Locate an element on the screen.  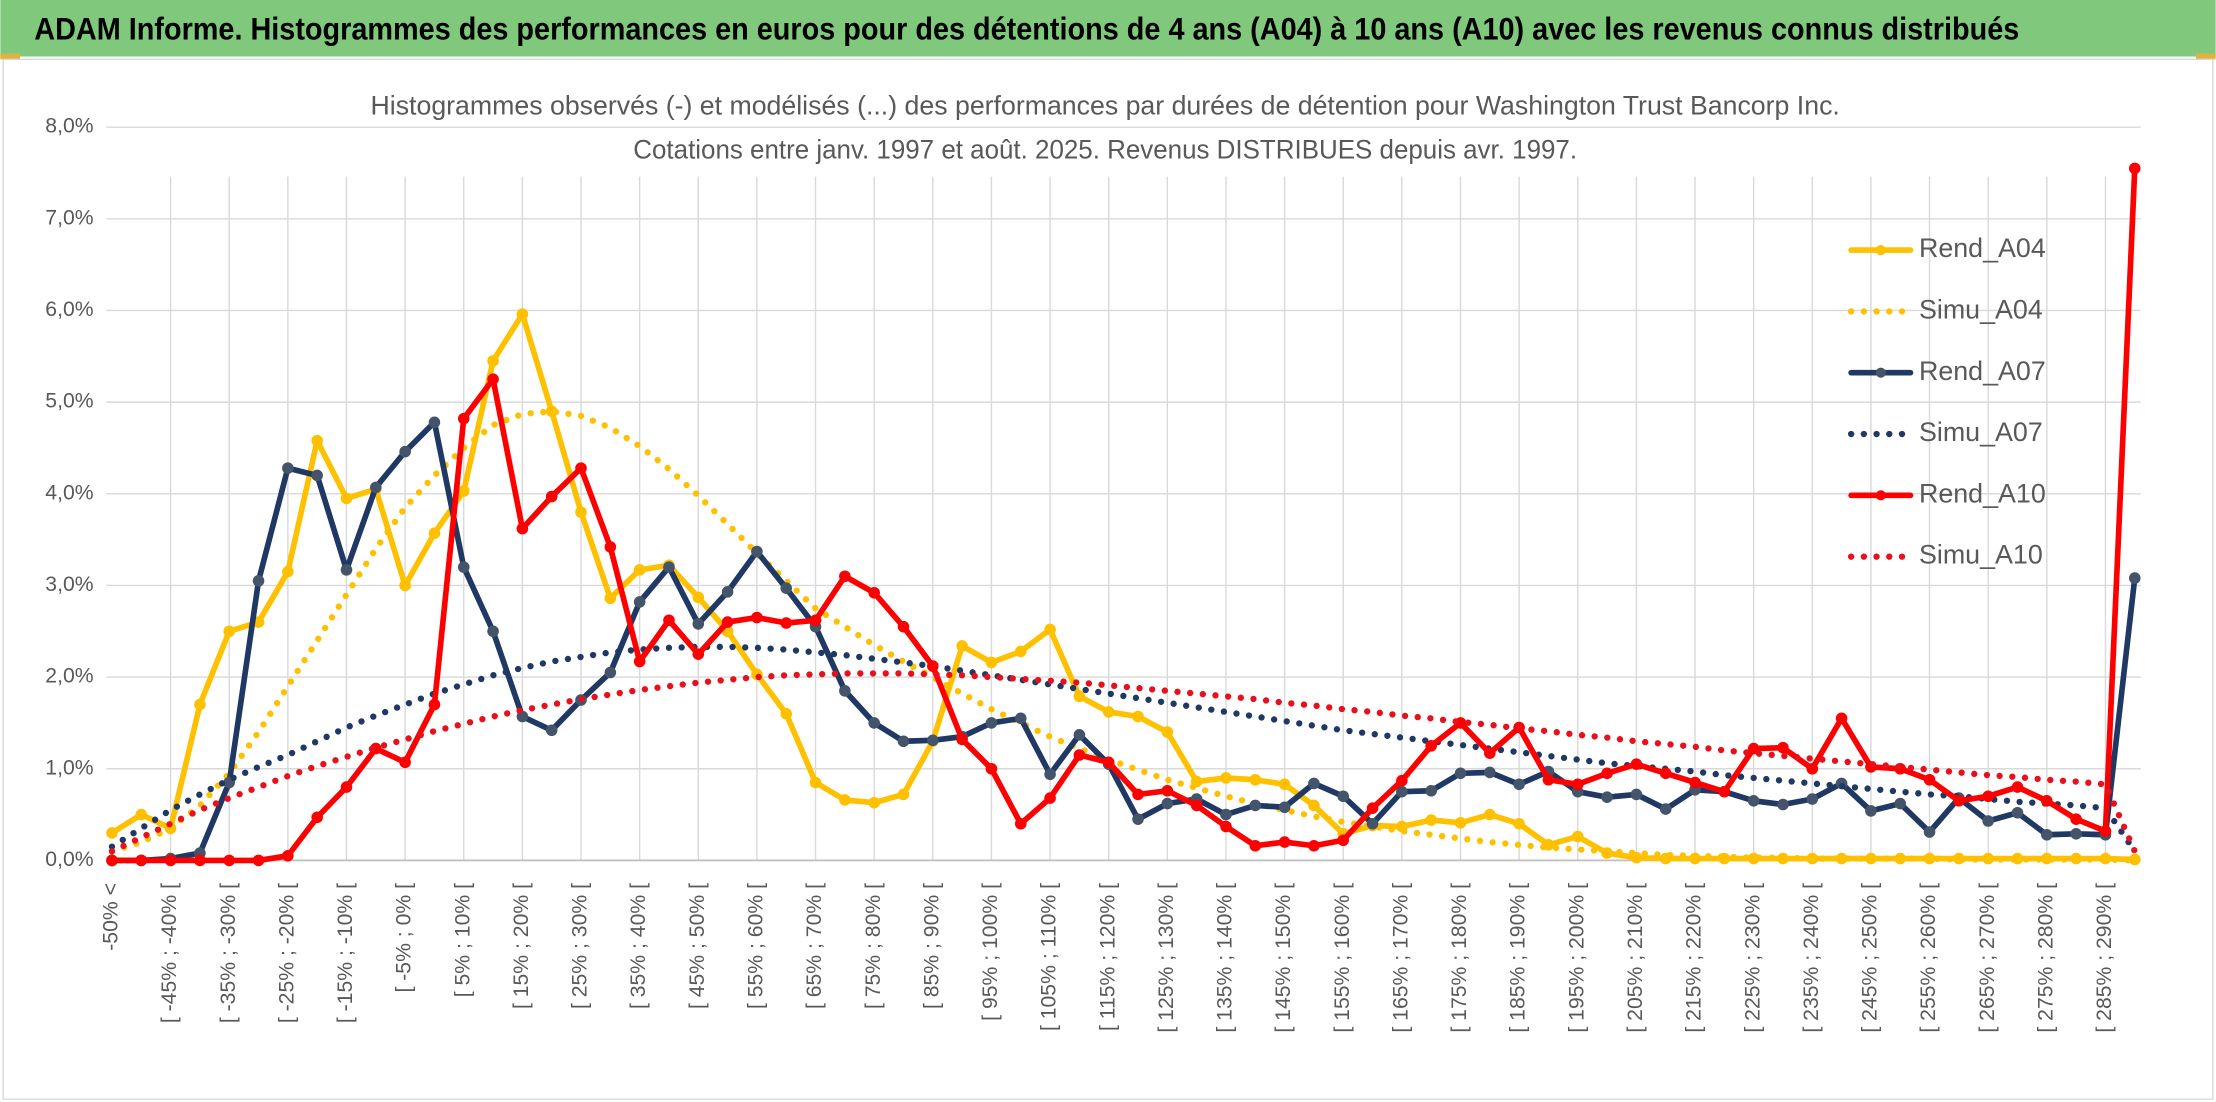
x-tick-label: [ 195% ; 200% [ is located at coordinates (1576, 958).